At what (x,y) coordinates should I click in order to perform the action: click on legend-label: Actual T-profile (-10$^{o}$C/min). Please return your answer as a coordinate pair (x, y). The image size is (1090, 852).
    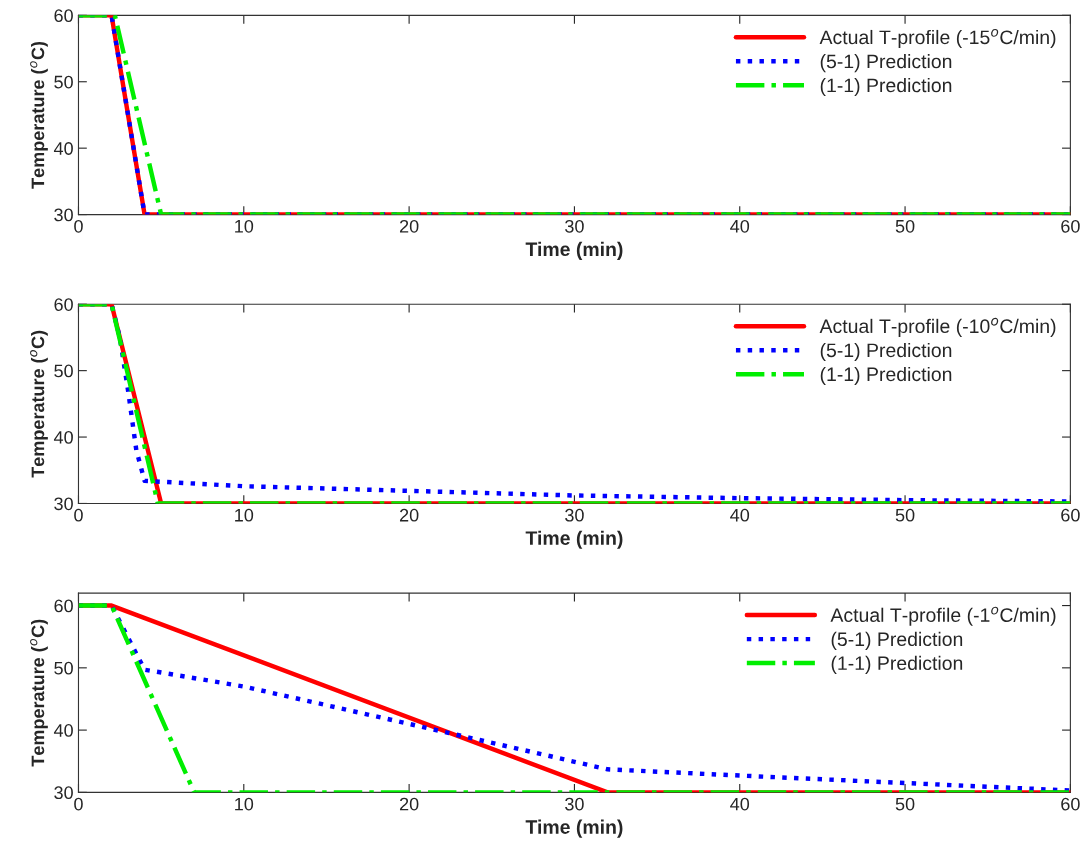
    Looking at the image, I should click on (937, 327).